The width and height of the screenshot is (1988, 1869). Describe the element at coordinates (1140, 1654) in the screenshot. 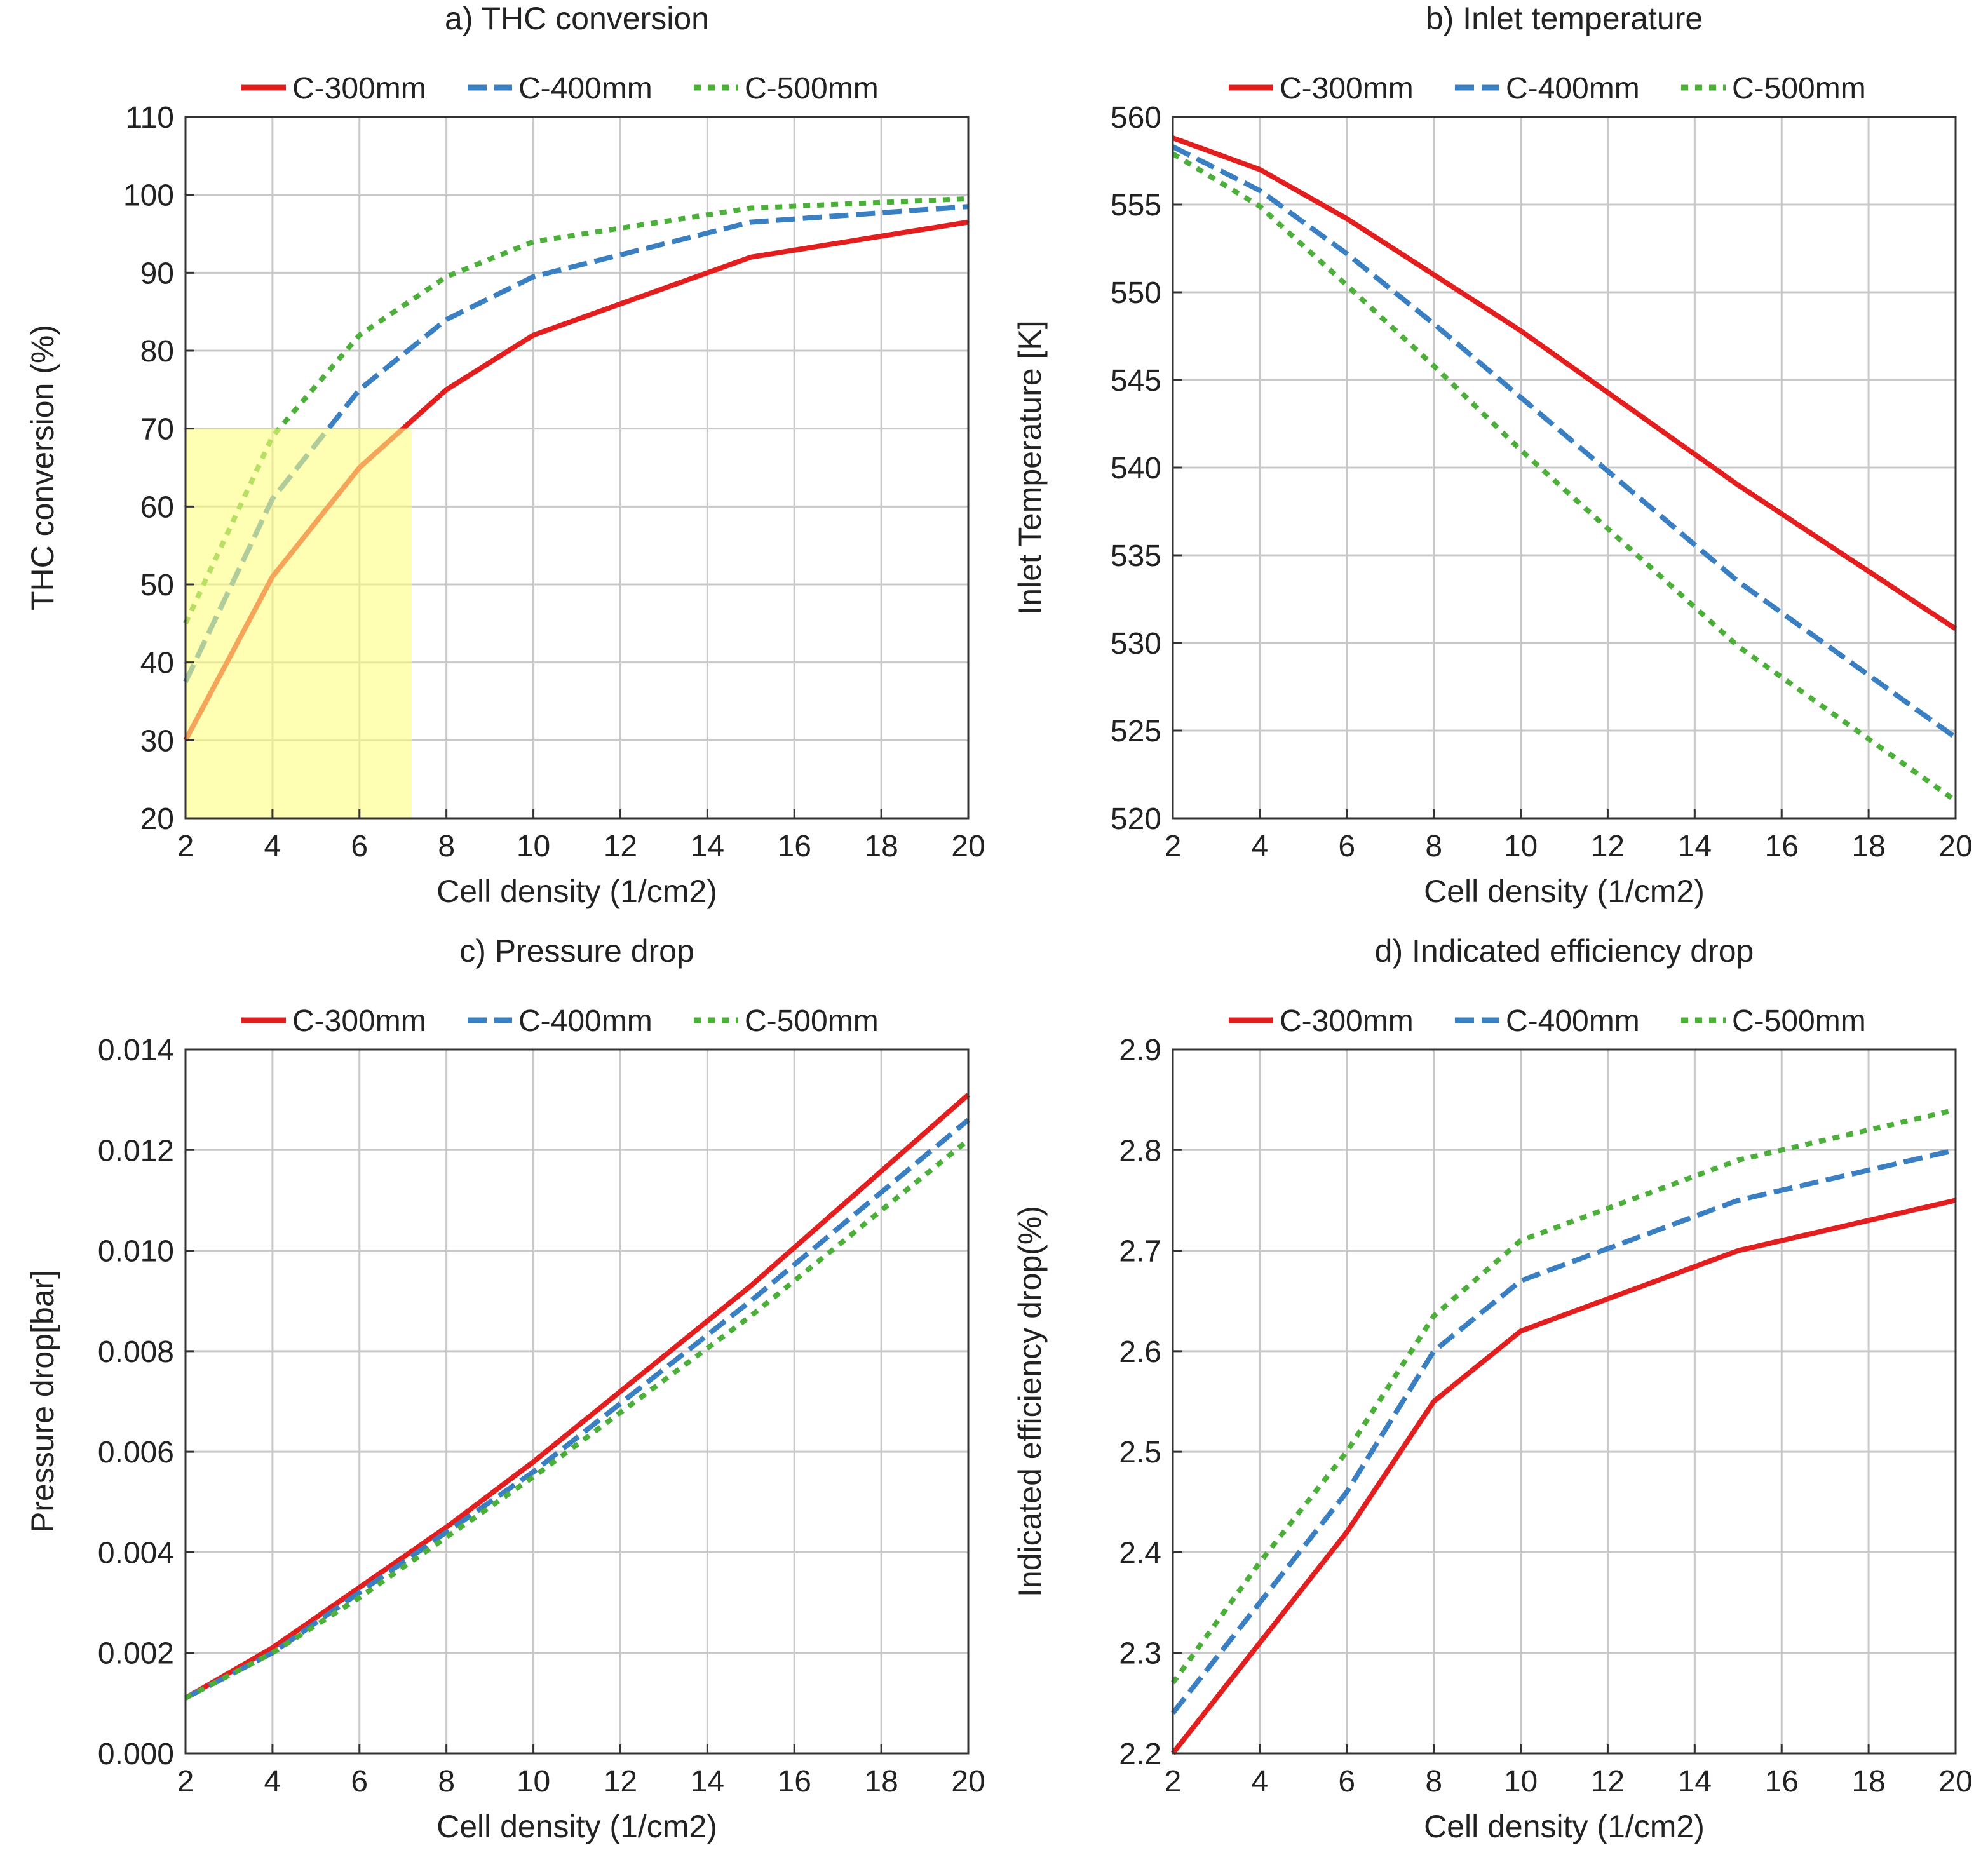

I see `y-tick-label: 2.3` at that location.